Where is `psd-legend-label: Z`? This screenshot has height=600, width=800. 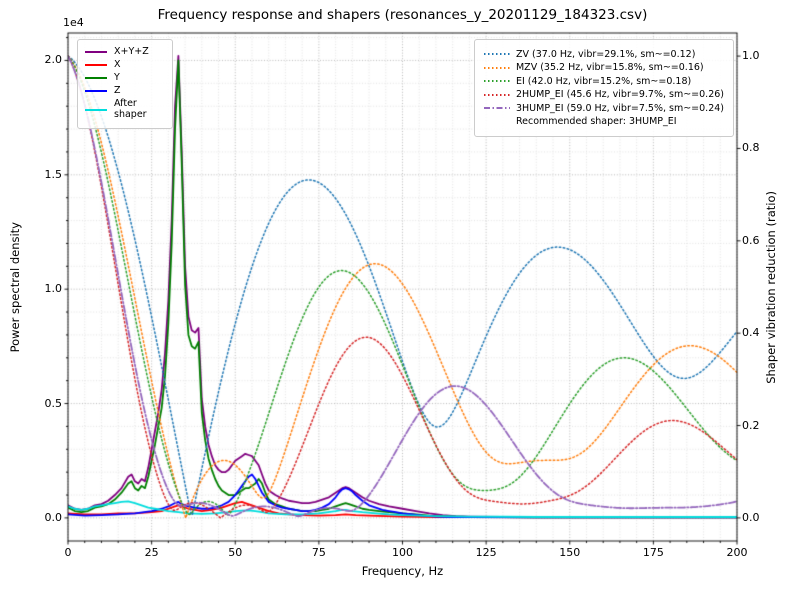 psd-legend-label: Z is located at coordinates (117, 90).